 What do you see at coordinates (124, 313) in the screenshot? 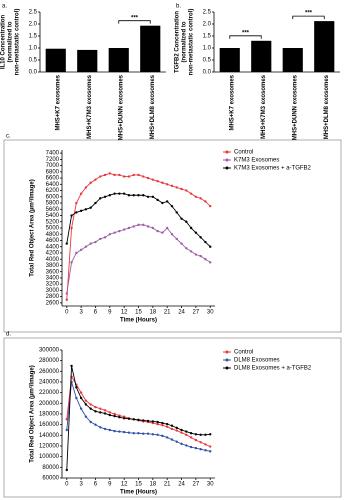
I see `x-tick-label: 12` at bounding box center [124, 313].